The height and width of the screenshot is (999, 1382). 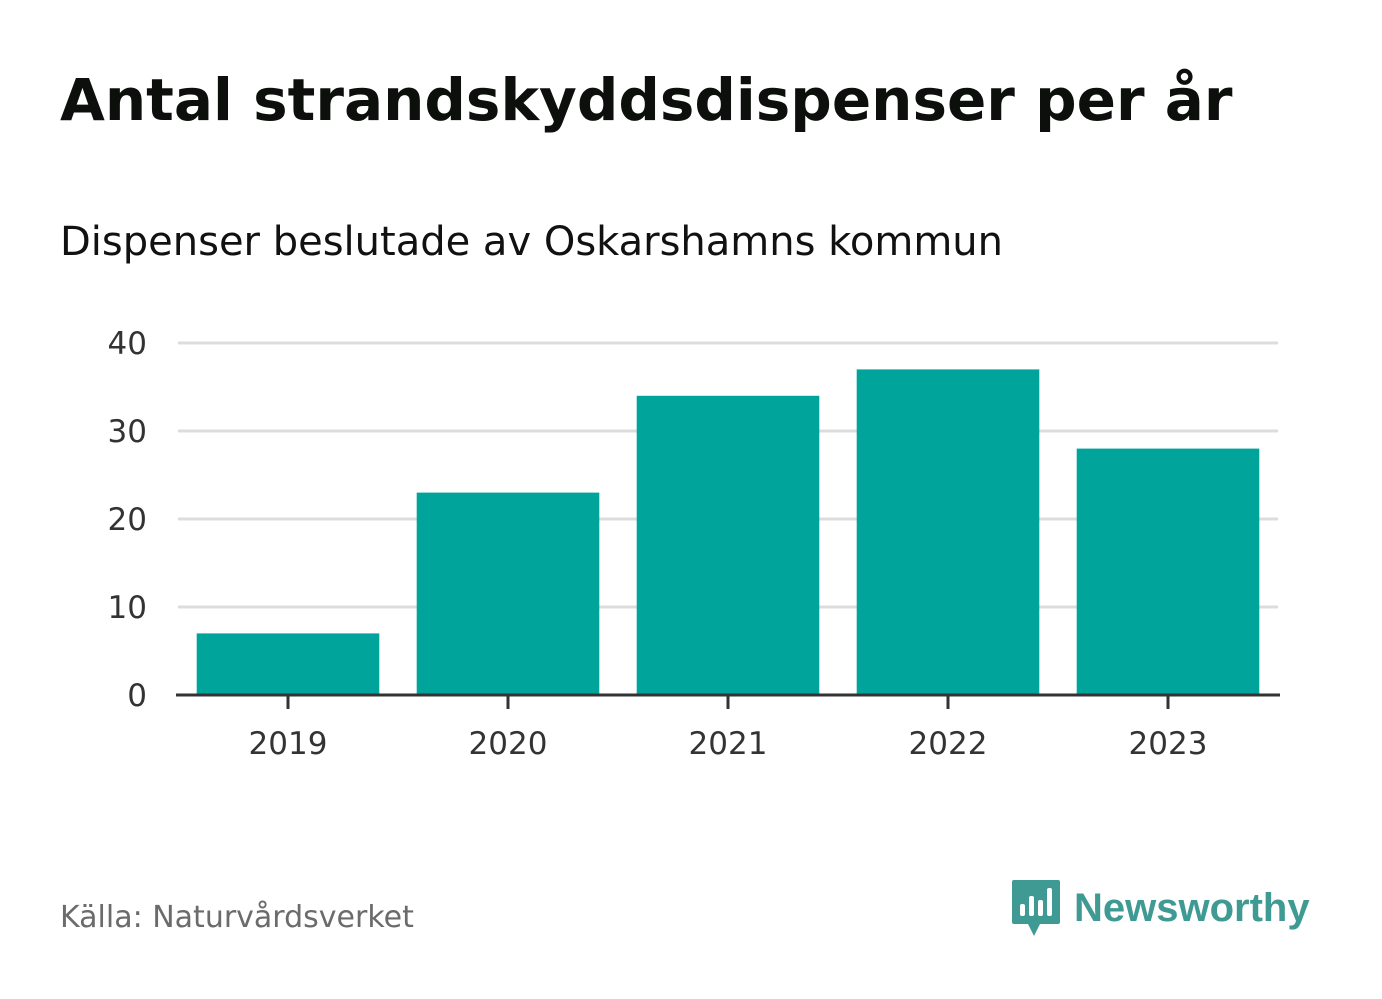 I want to click on x-tick-label: 2023, so click(x=1168, y=744).